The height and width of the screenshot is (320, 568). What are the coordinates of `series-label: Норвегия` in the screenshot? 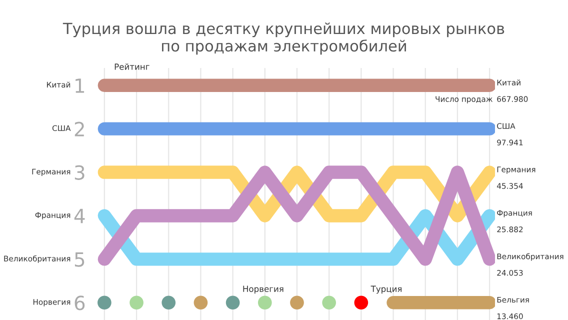 It's located at (263, 290).